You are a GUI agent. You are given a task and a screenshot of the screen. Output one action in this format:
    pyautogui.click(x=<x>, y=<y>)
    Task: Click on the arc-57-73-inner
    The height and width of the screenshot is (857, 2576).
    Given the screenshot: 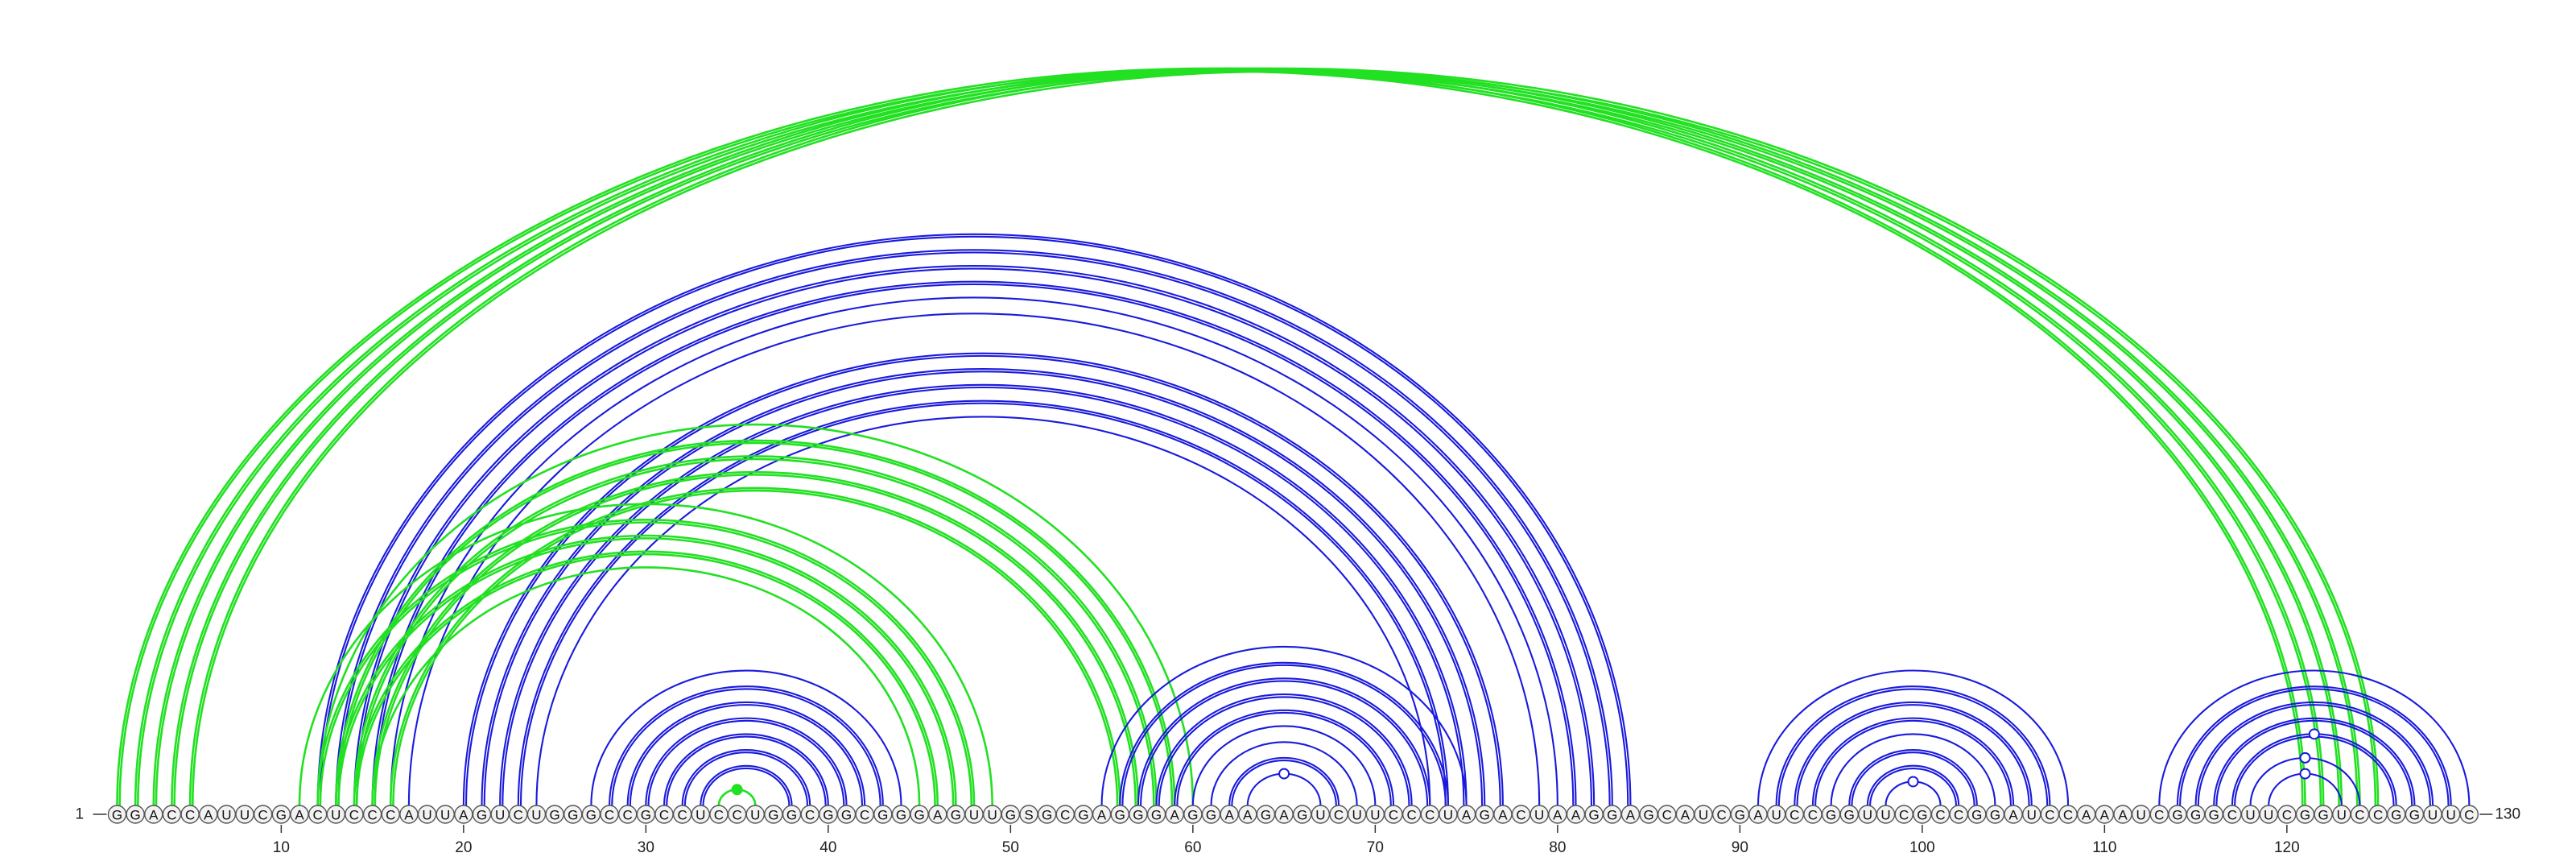 What is the action you would take?
    pyautogui.click(x=1284, y=743)
    